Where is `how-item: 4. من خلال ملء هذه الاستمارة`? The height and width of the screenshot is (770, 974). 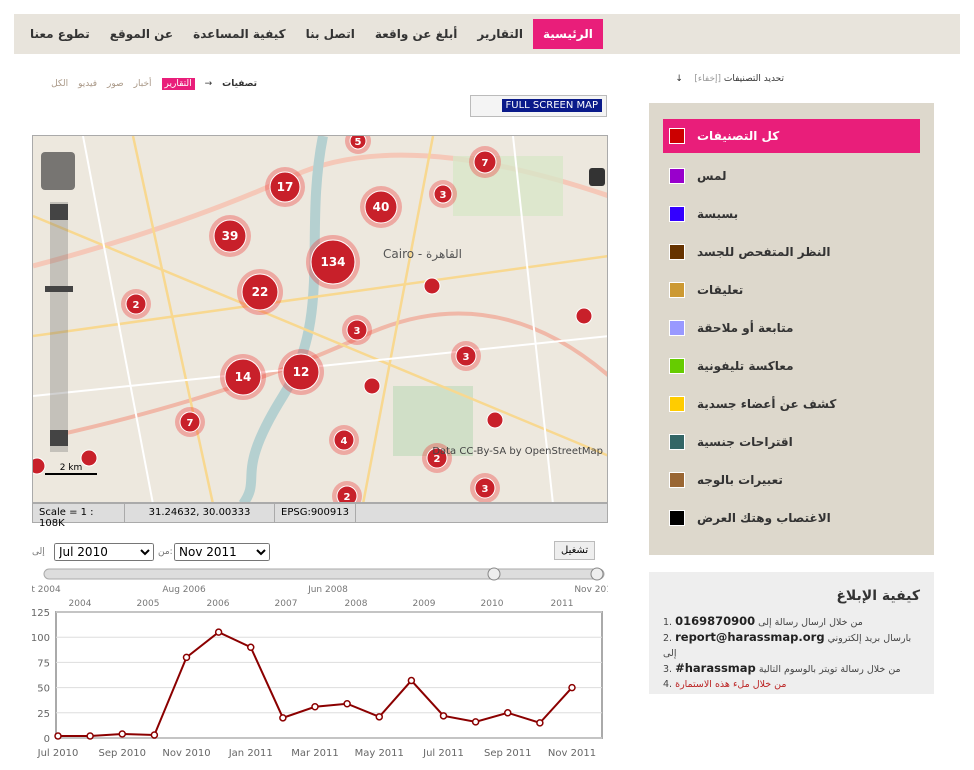 how-item: 4. من خلال ملء هذه الاستمارة is located at coordinates (725, 684).